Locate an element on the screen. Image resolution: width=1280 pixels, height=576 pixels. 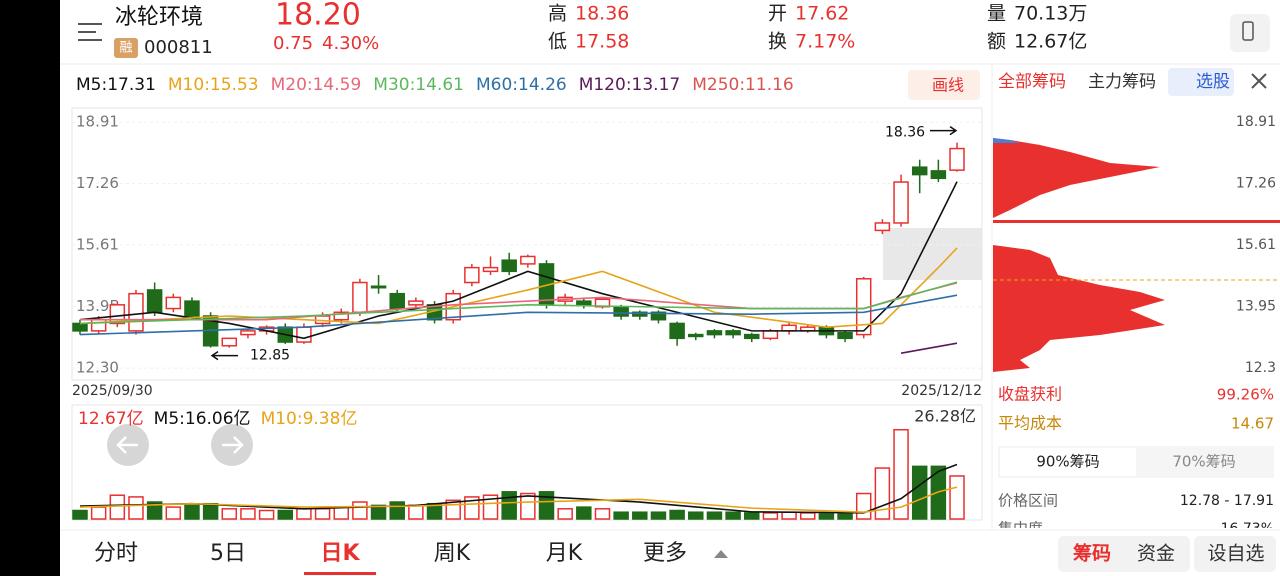
stat-value: 17.62 is located at coordinates (822, 14).